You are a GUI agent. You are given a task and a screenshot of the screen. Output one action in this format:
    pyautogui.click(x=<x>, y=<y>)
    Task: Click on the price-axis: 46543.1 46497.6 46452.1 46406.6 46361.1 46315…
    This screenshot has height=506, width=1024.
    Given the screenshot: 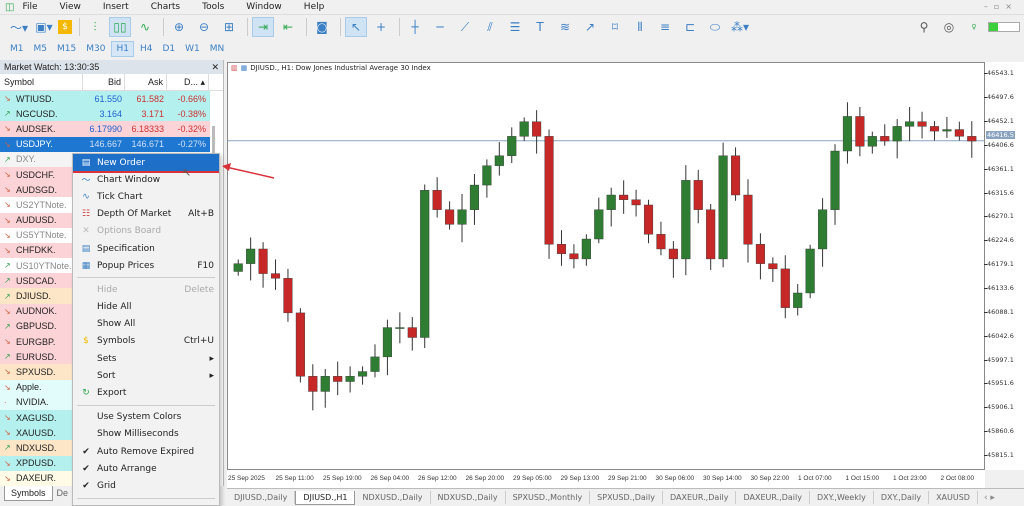 What is the action you would take?
    pyautogui.click(x=1004, y=266)
    